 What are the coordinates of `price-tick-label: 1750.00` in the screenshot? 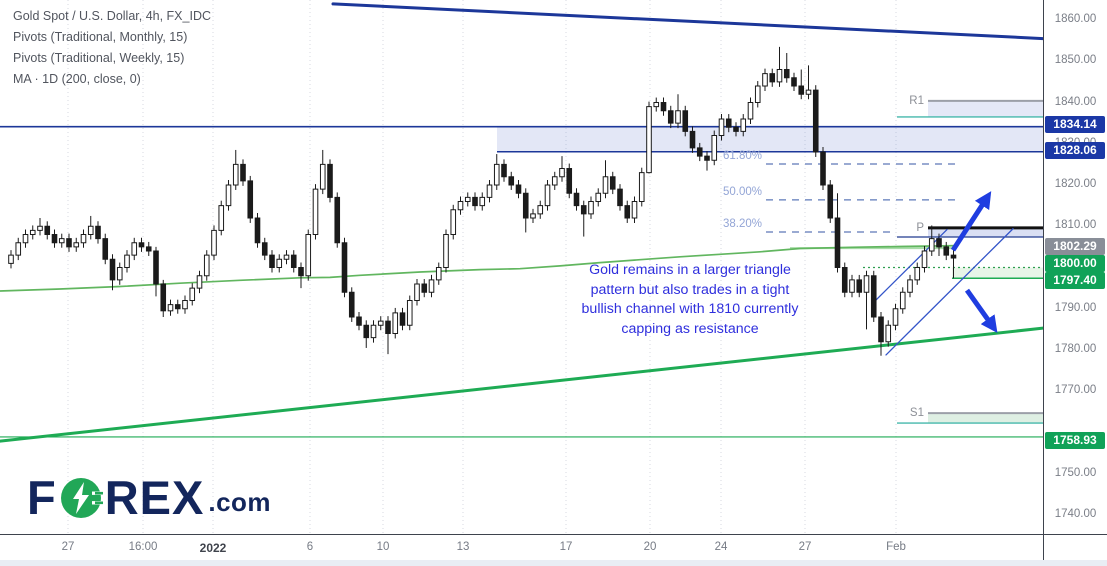 It's located at (1075, 472).